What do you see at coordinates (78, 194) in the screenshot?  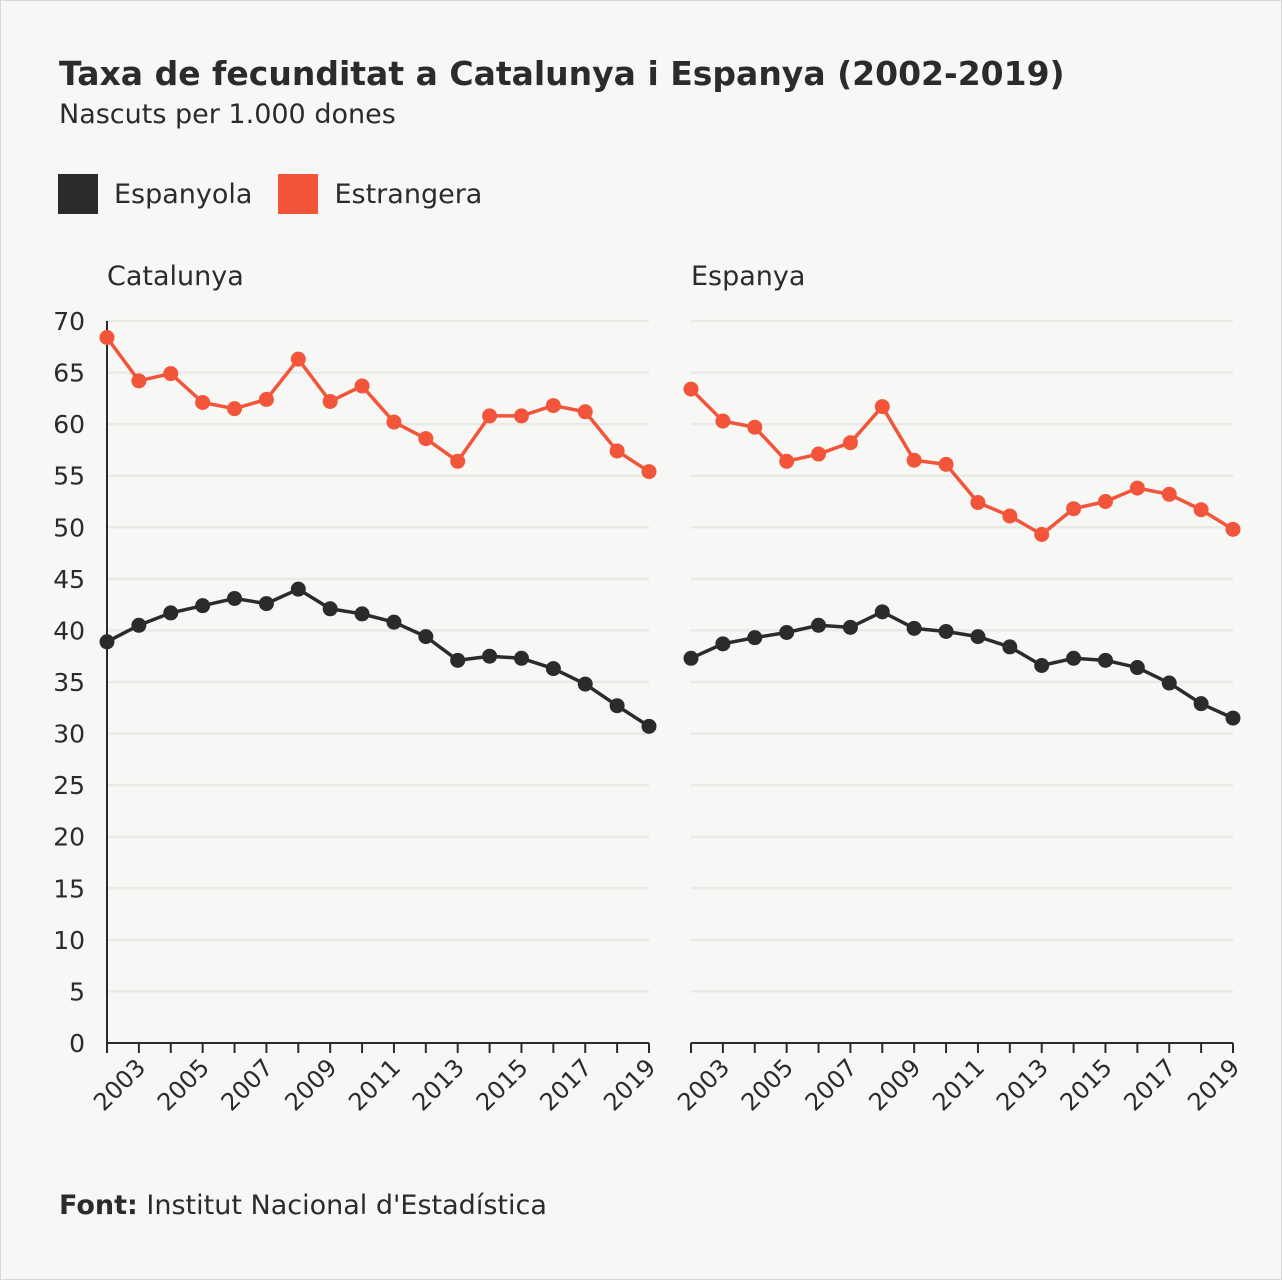 I see `legend-swatch` at bounding box center [78, 194].